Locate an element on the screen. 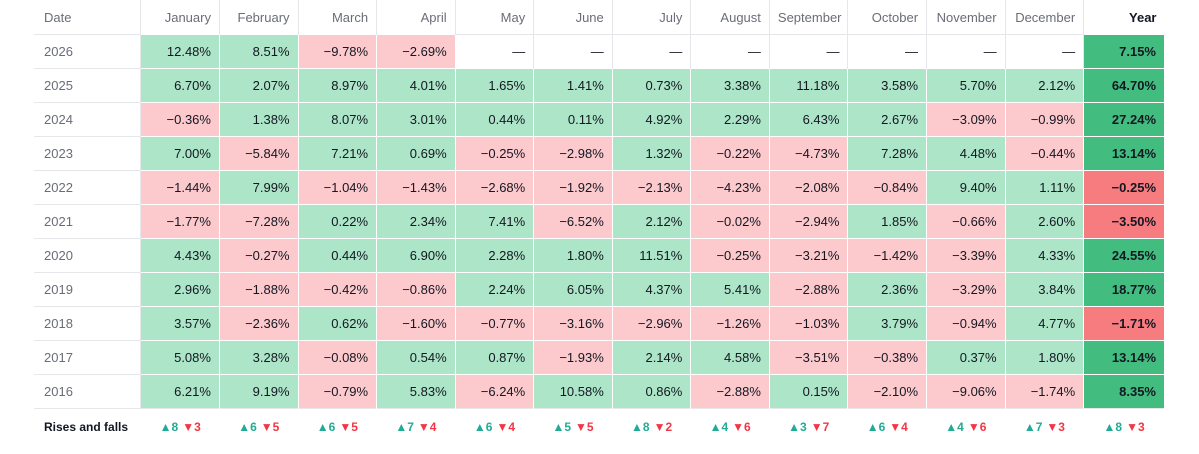 The image size is (1199, 454). month-return-cell: 4.48% is located at coordinates (966, 153).